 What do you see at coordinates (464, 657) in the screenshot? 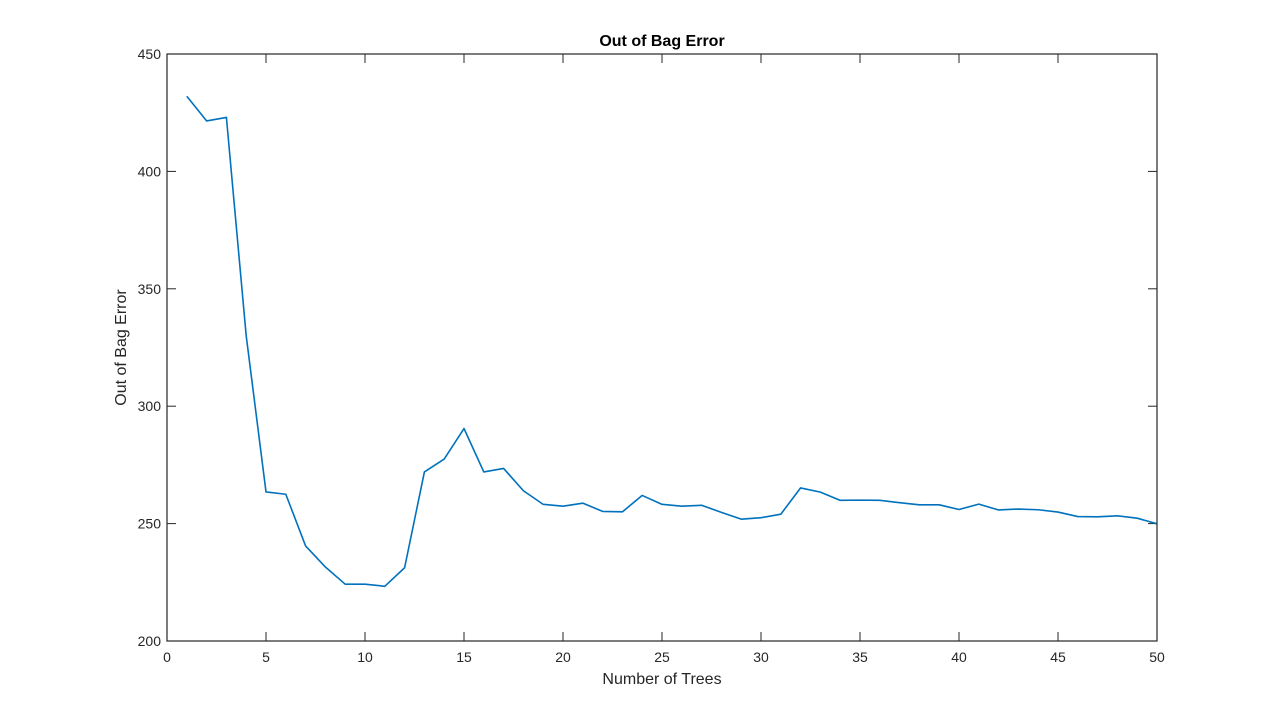
I see `x-tick-label-3: 15` at bounding box center [464, 657].